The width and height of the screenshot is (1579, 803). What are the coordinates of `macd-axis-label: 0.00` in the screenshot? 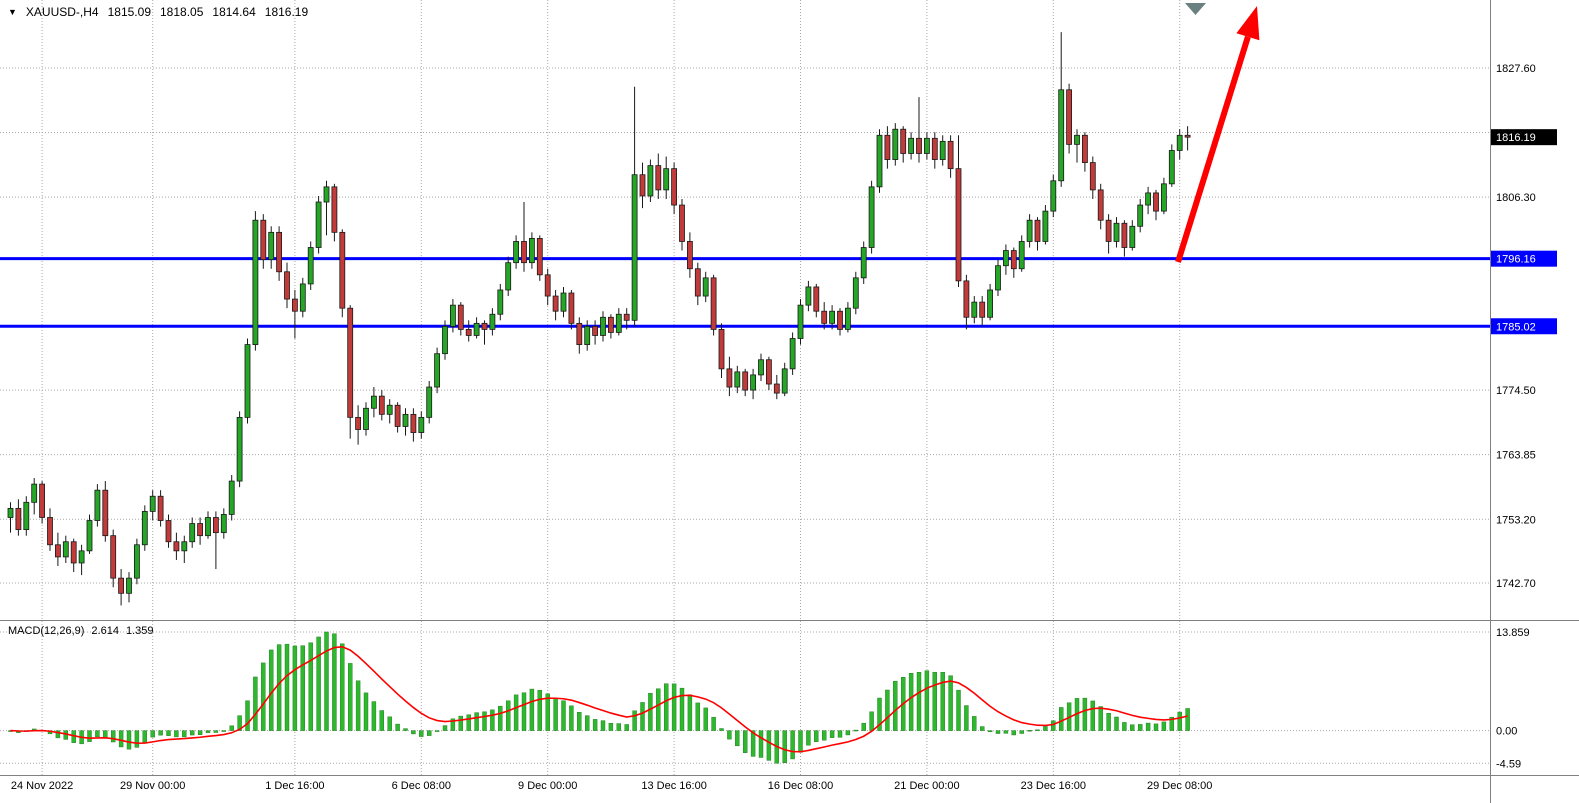 It's located at (1506, 732).